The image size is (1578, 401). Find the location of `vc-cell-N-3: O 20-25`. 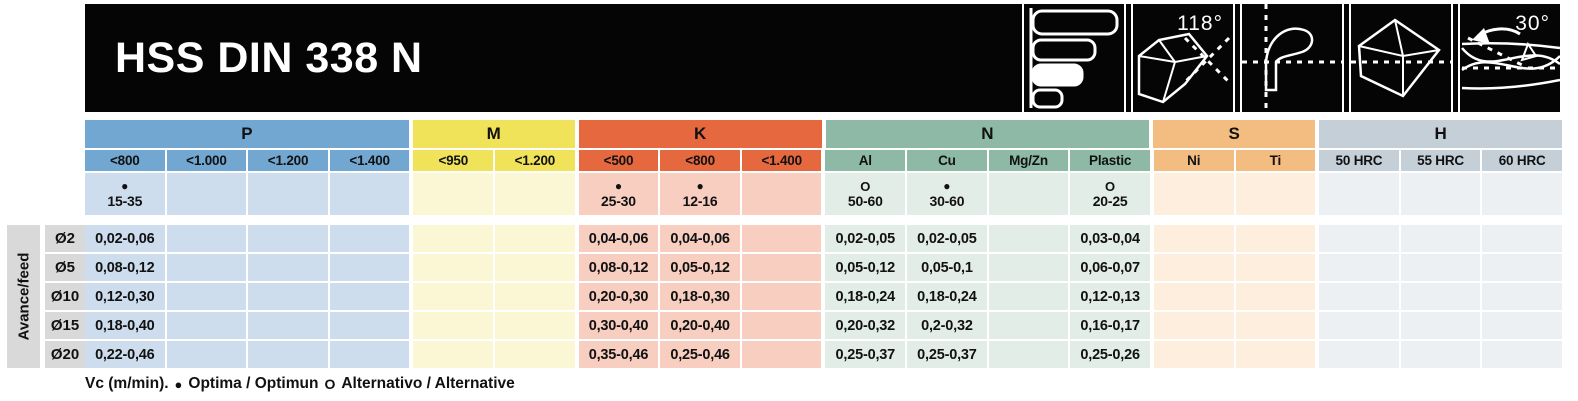

vc-cell-N-3: O 20-25 is located at coordinates (1110, 194).